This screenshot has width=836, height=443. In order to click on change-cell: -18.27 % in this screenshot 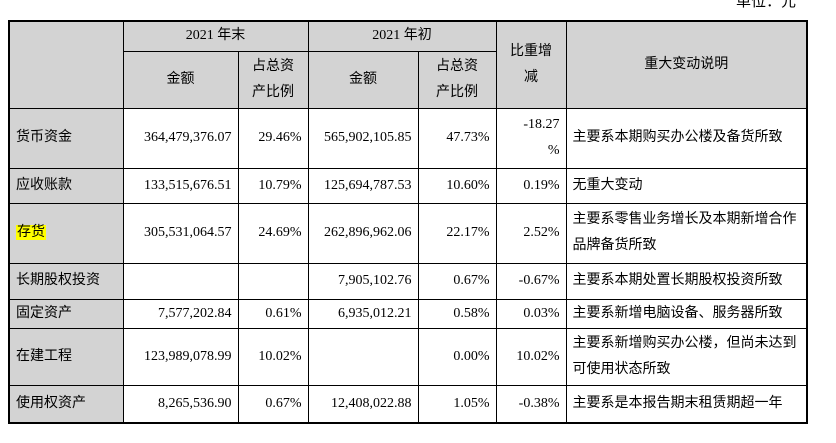, I will do `click(531, 138)`.